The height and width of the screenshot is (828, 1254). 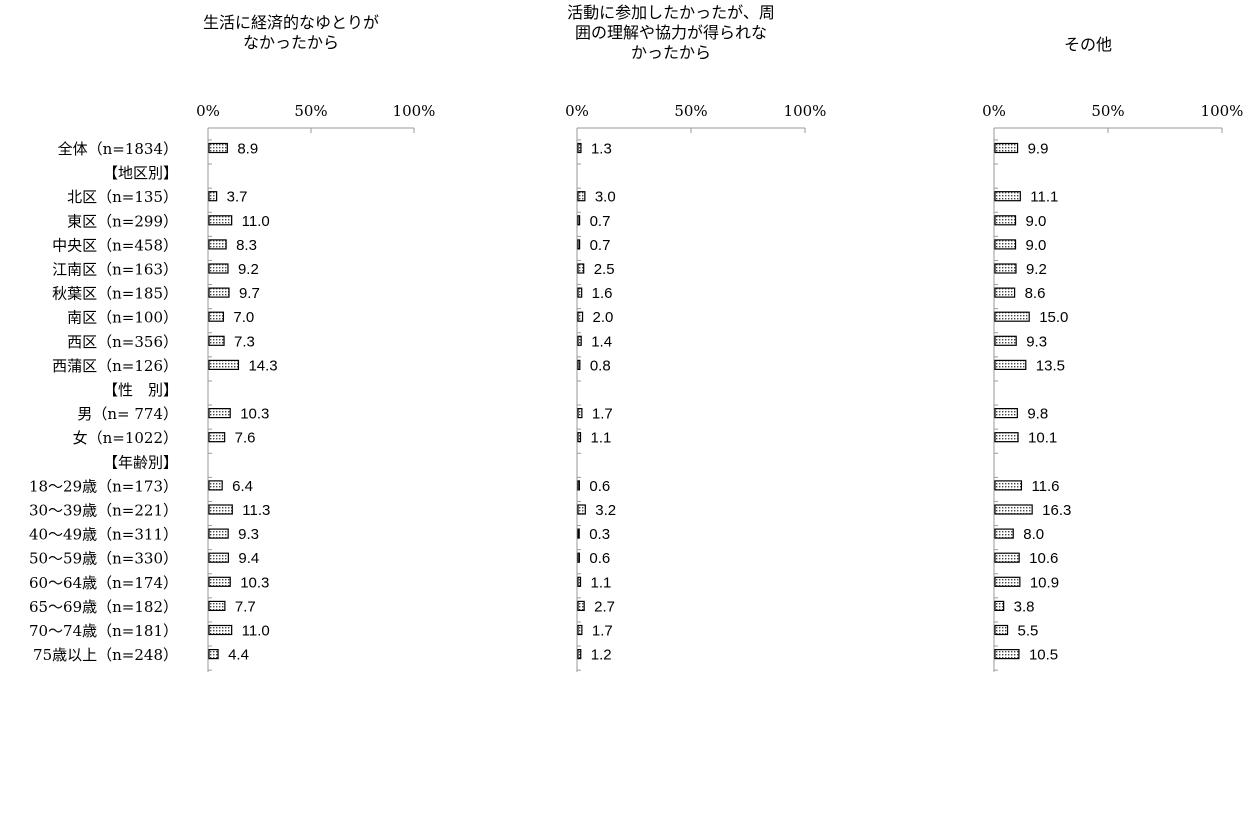 I want to click on data-label: 1.7, so click(x=602, y=631).